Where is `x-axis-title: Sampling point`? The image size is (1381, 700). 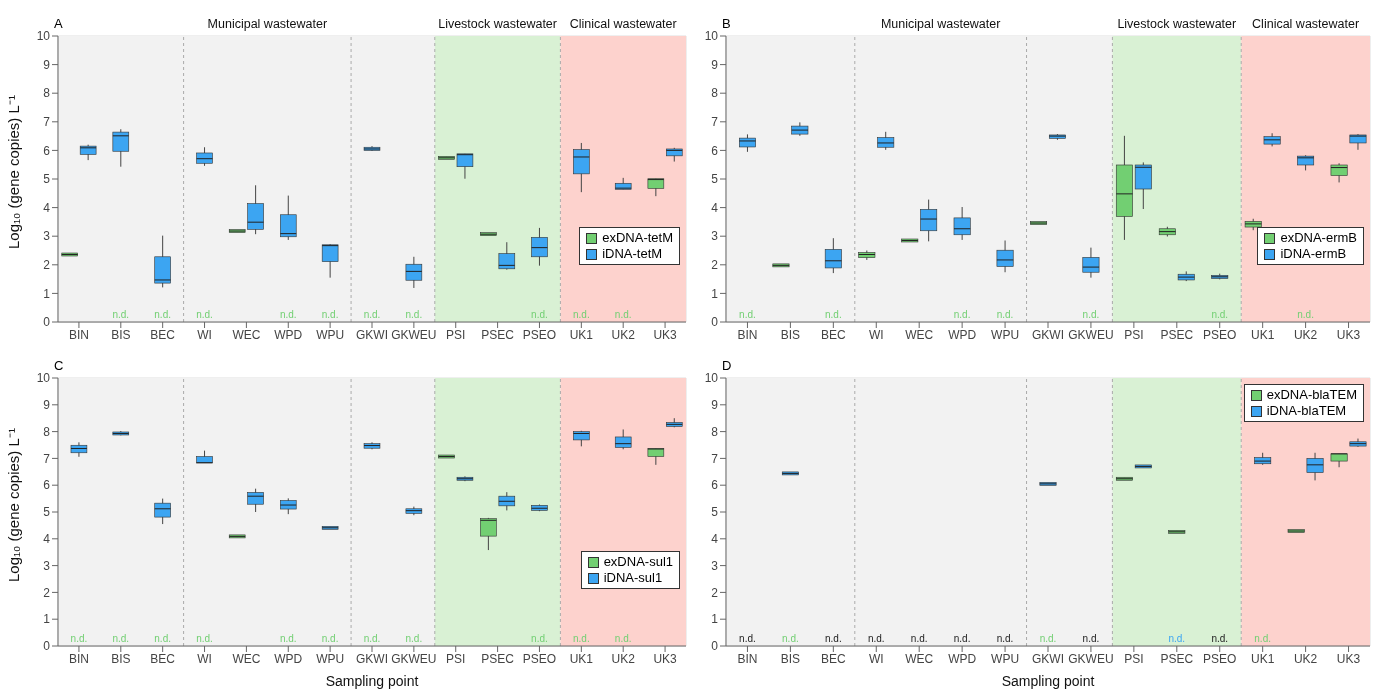 x-axis-title: Sampling point is located at coordinates (1048, 681).